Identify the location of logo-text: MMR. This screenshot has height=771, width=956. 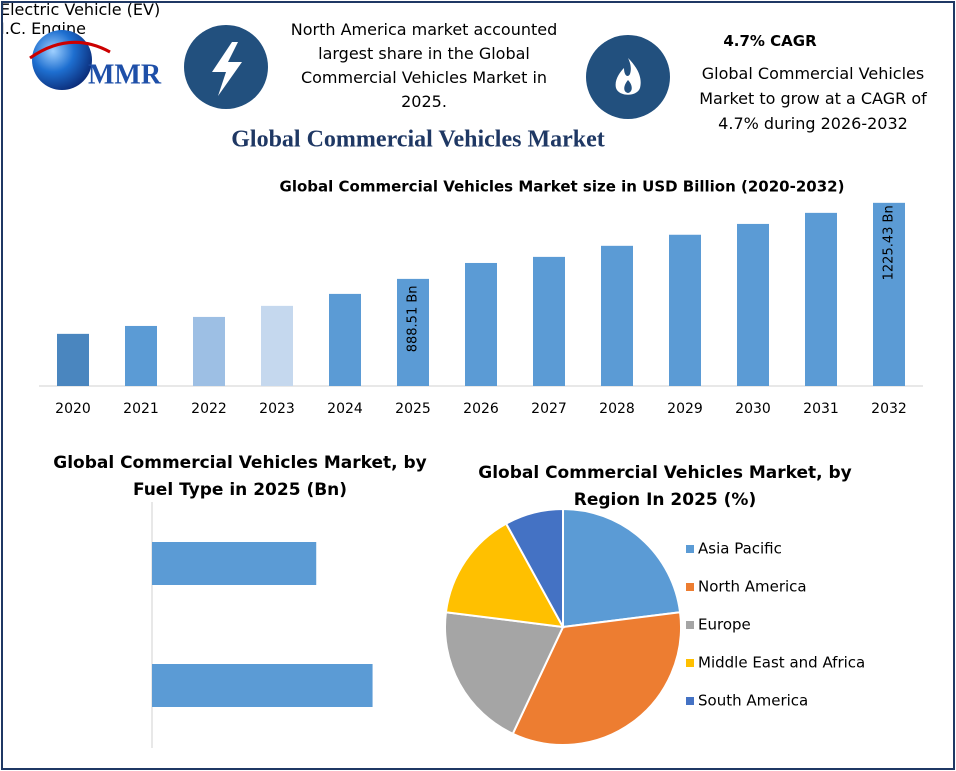
(125, 74).